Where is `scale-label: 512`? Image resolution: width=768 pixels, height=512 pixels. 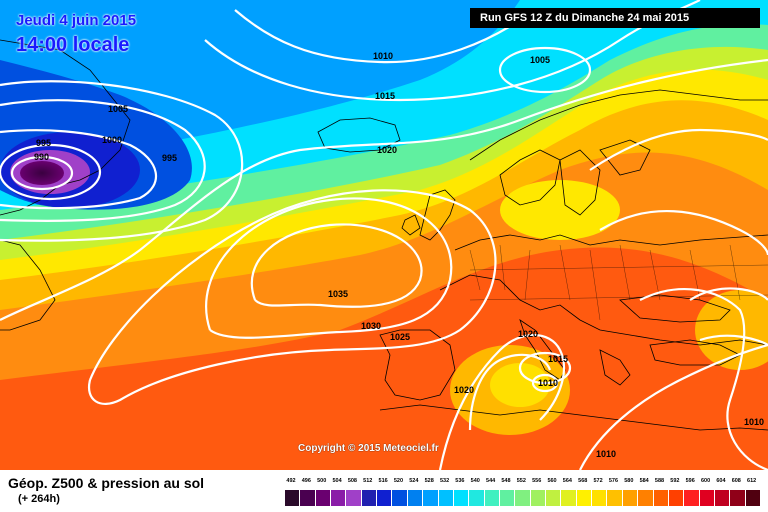 scale-label: 512 is located at coordinates (368, 481).